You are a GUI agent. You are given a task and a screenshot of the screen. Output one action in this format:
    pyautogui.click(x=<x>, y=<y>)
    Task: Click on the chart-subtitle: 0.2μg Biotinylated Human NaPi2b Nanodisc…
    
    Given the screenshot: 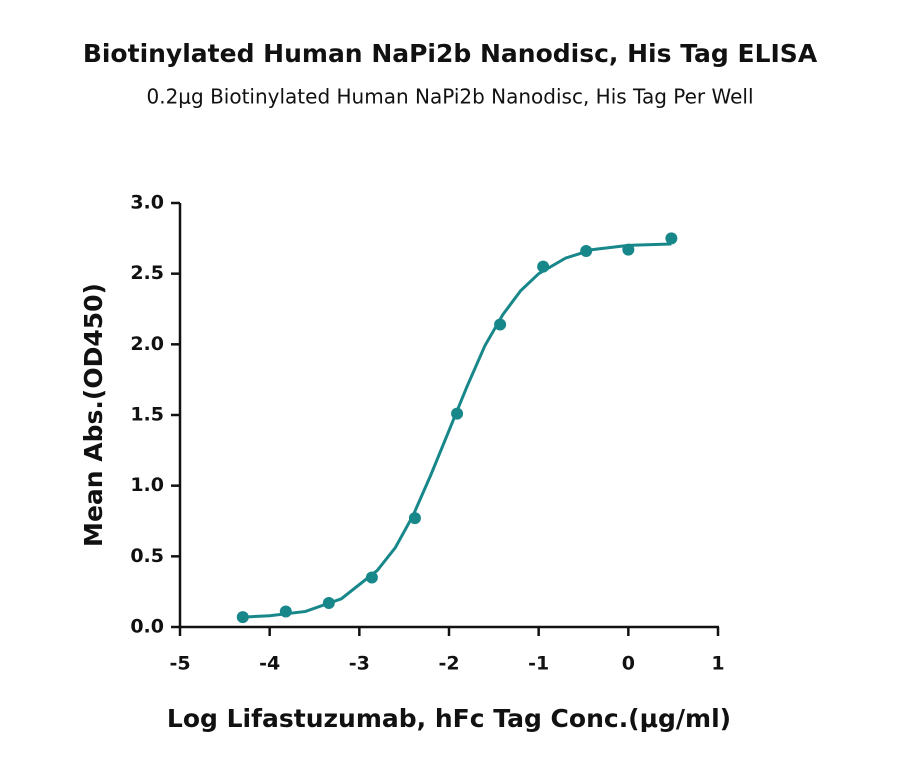 What is the action you would take?
    pyautogui.click(x=449, y=97)
    